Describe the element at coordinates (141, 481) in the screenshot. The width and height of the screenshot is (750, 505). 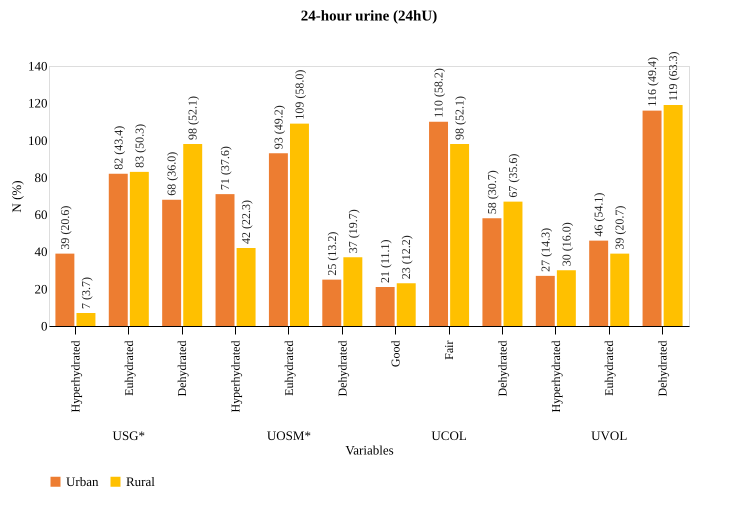
I see `legend-label: Rural` at that location.